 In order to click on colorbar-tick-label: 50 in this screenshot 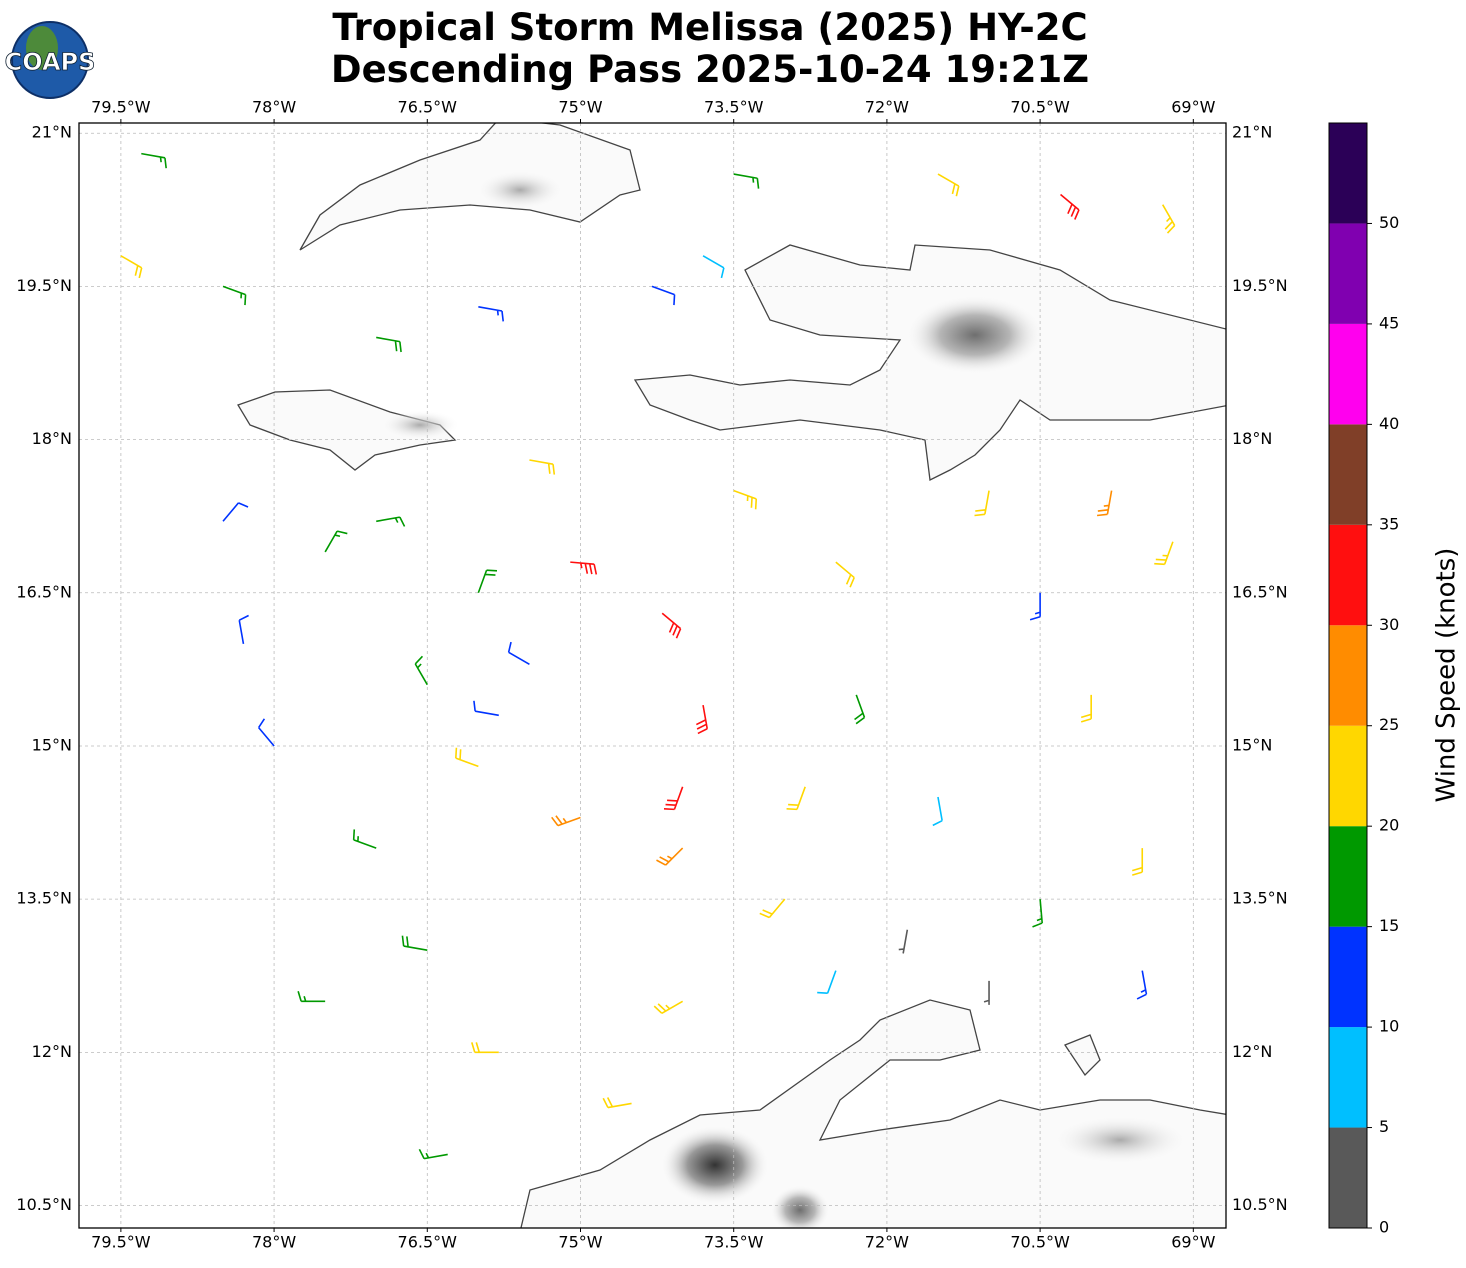, I will do `click(1389, 222)`.